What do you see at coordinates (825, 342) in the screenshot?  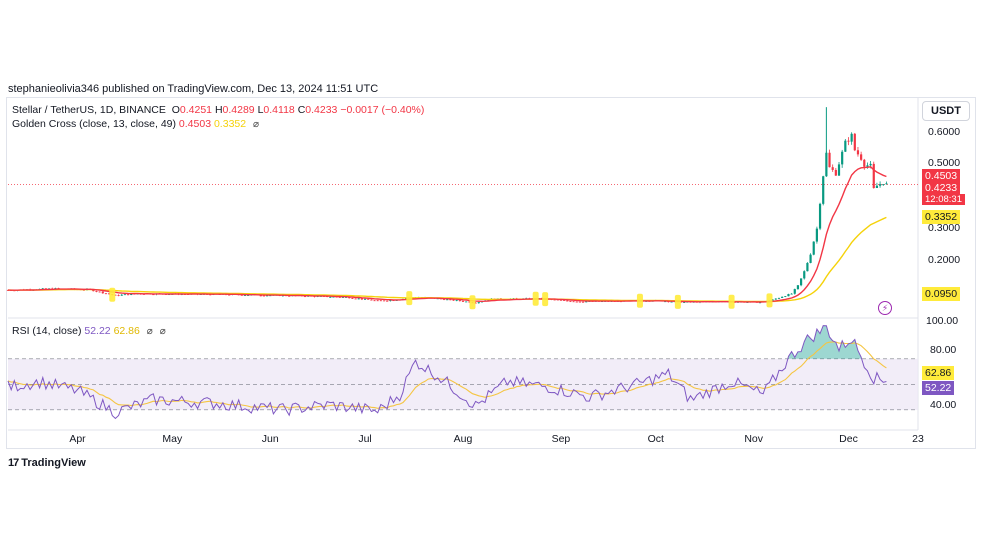 I see `rsi-overbought-fill` at bounding box center [825, 342].